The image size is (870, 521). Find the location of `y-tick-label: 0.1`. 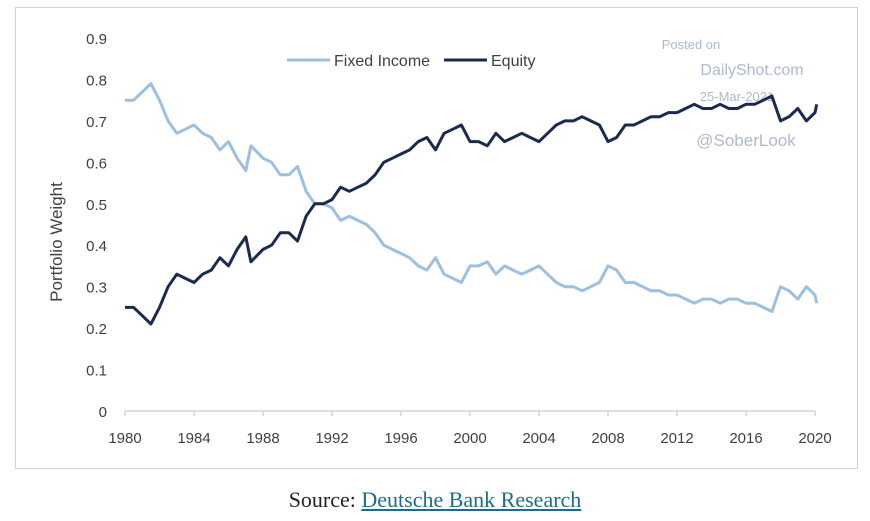

y-tick-label: 0.1 is located at coordinates (96, 371).